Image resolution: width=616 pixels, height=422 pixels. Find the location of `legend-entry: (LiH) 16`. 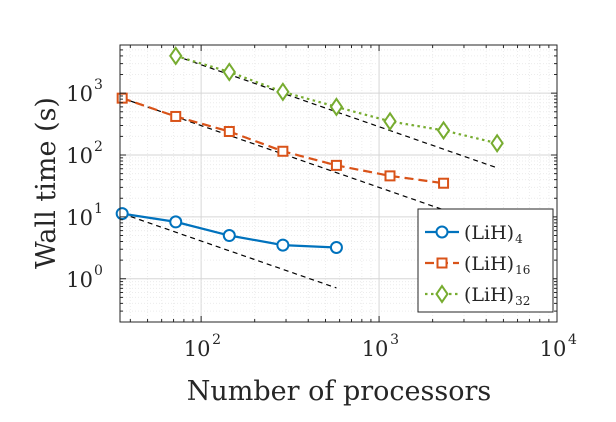

legend-entry: (LiH) 16 is located at coordinates (477, 265).